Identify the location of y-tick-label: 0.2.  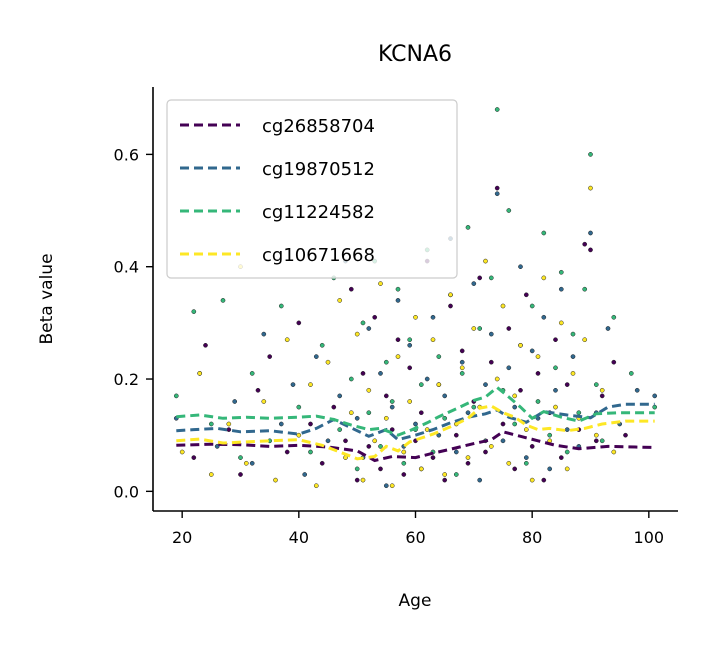
(126, 379).